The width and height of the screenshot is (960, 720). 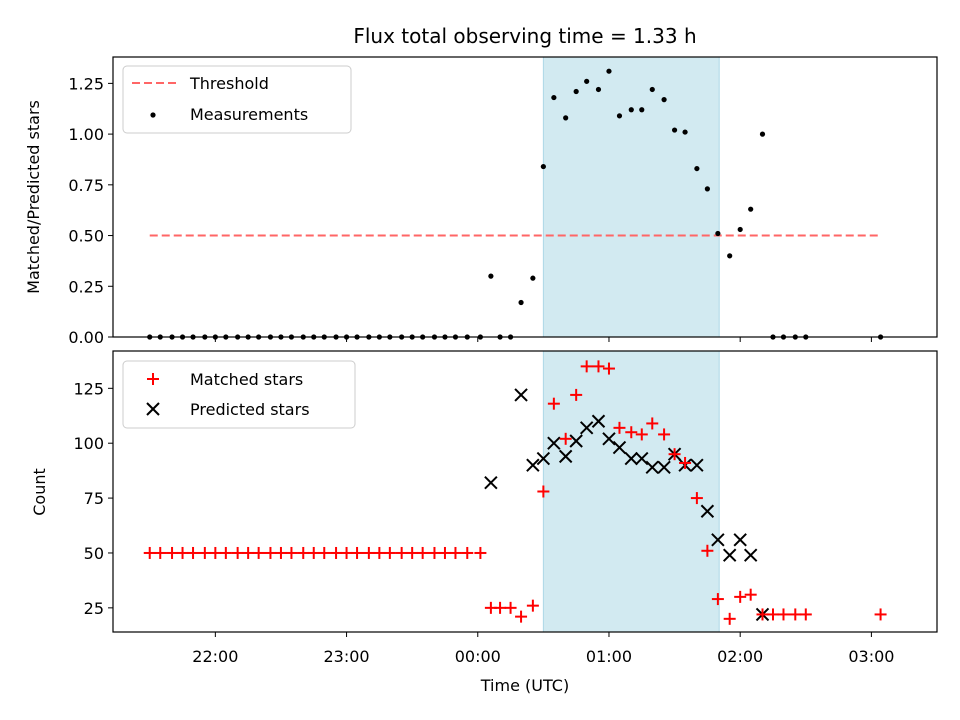 I want to click on y-tick-label: 1.00, so click(x=86, y=134).